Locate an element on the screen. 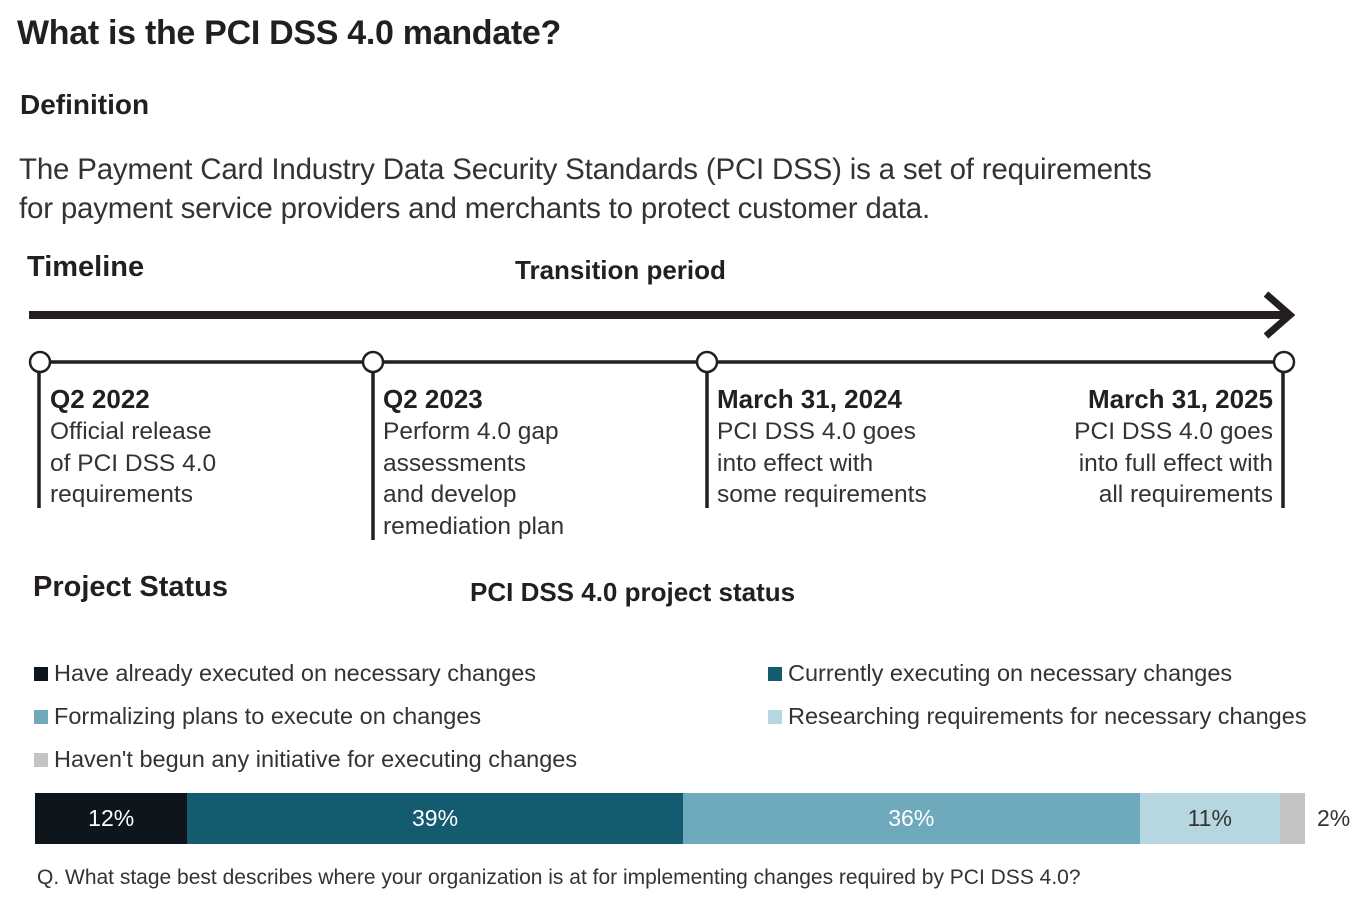 This screenshot has height=907, width=1367. milestone-date: March 31, 2024 is located at coordinates (810, 399).